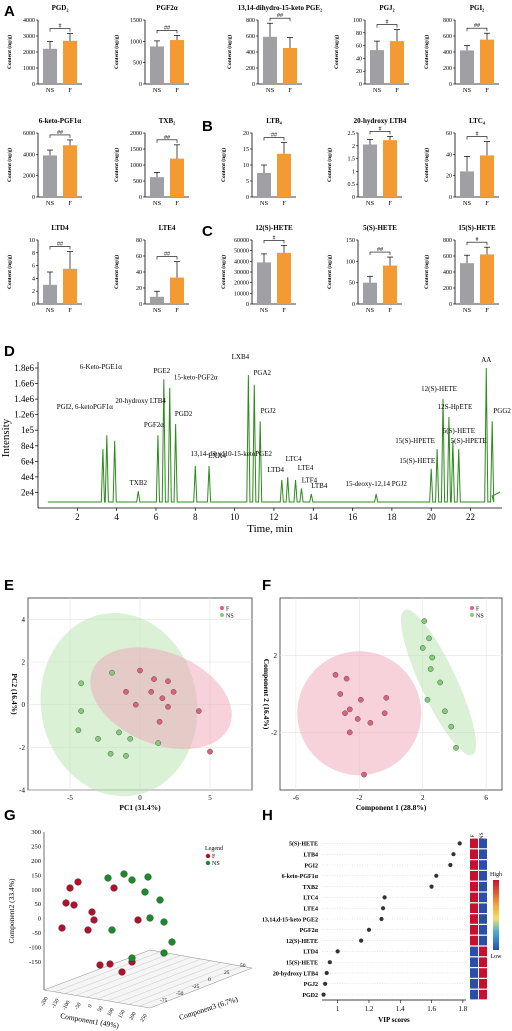 The height and width of the screenshot is (1031, 512). What do you see at coordinates (502, 411) in the screenshot?
I see `peak-label: PGG2` at bounding box center [502, 411].